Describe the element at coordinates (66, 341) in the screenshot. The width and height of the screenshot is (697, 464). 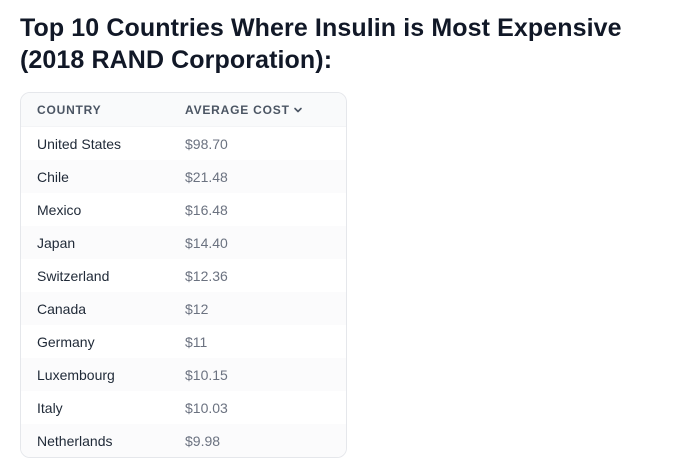
I see `country-cell: Germany` at that location.